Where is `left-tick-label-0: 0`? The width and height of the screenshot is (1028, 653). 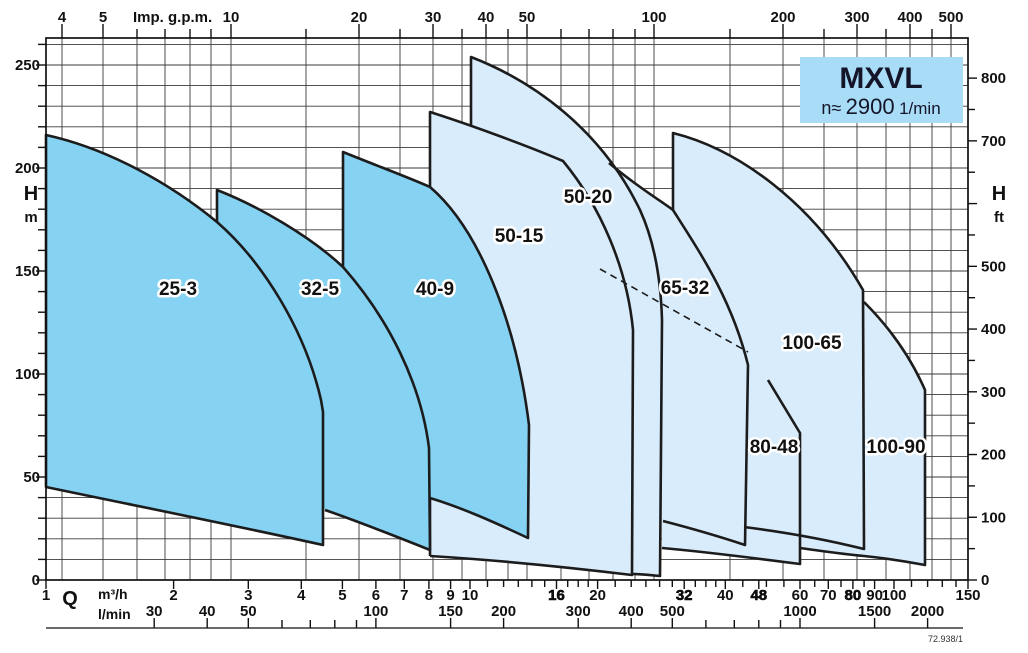
left-tick-label-0: 0 is located at coordinates (36, 580).